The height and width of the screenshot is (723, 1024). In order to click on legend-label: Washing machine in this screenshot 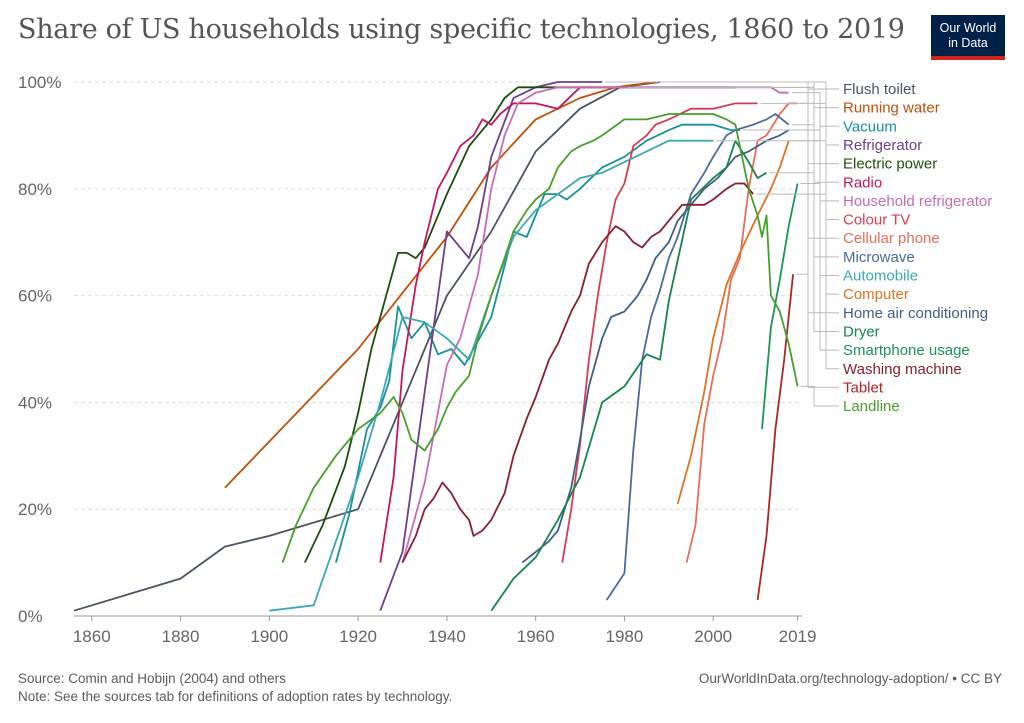, I will do `click(902, 369)`.